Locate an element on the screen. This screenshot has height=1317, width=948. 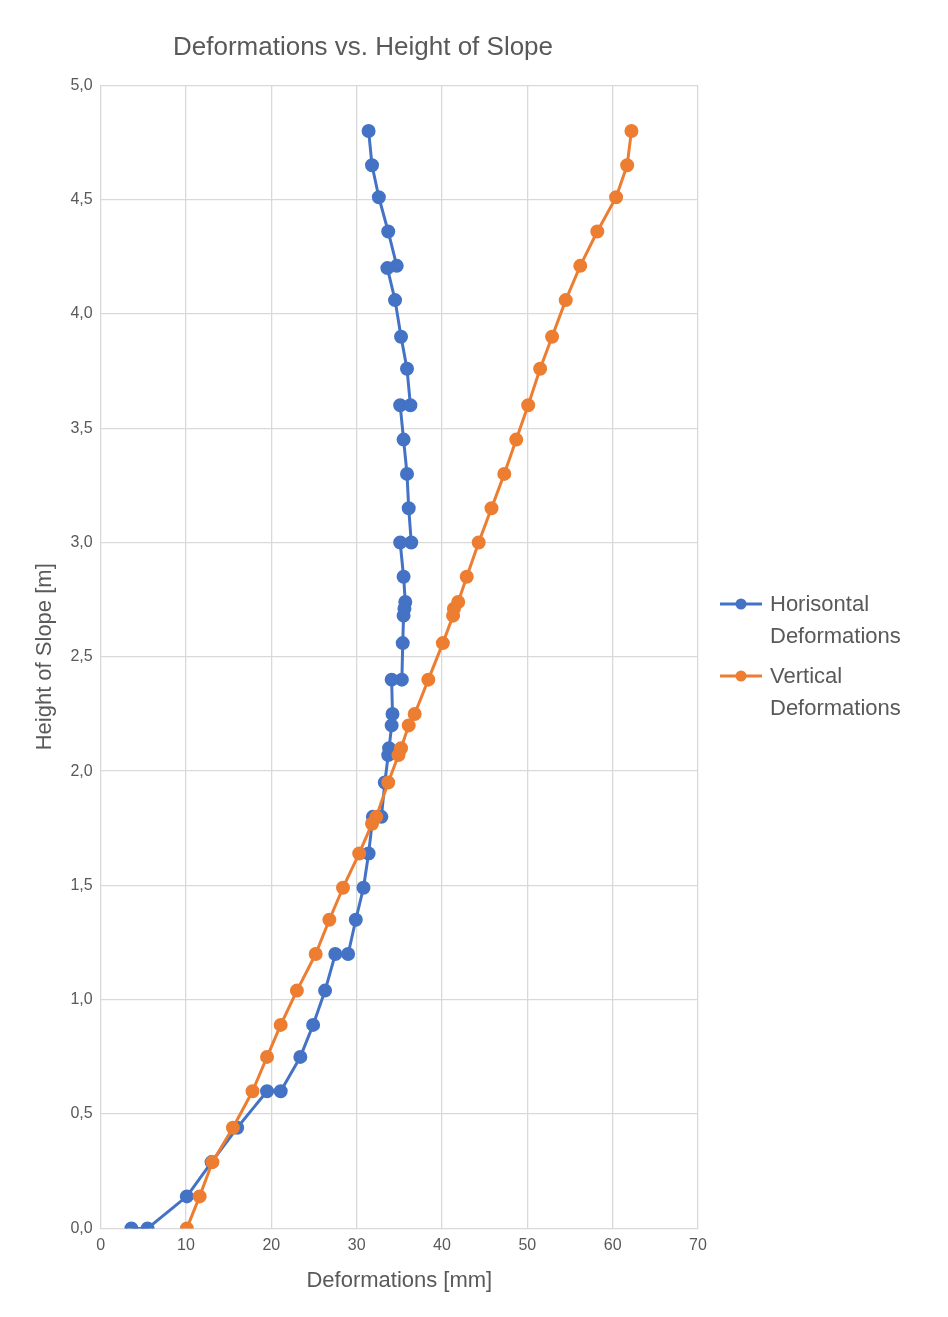
y-tick-label: 1,0 is located at coordinates (81, 999).